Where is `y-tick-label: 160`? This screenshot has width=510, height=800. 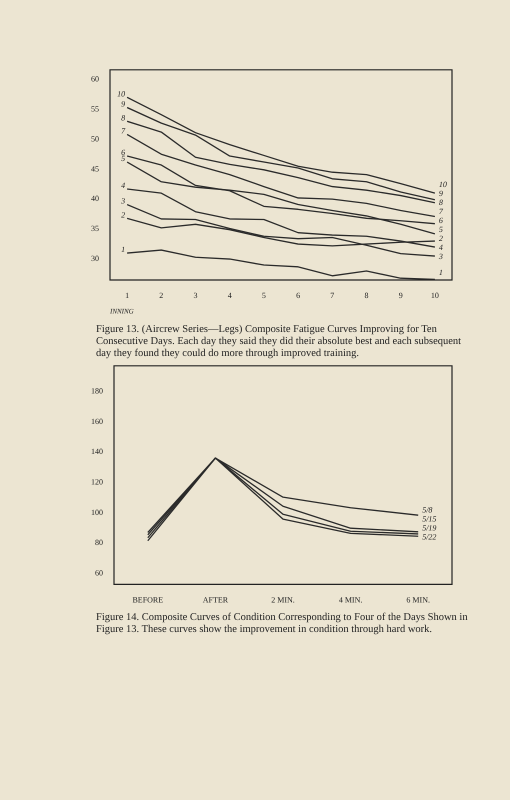
y-tick-label: 160 is located at coordinates (97, 421).